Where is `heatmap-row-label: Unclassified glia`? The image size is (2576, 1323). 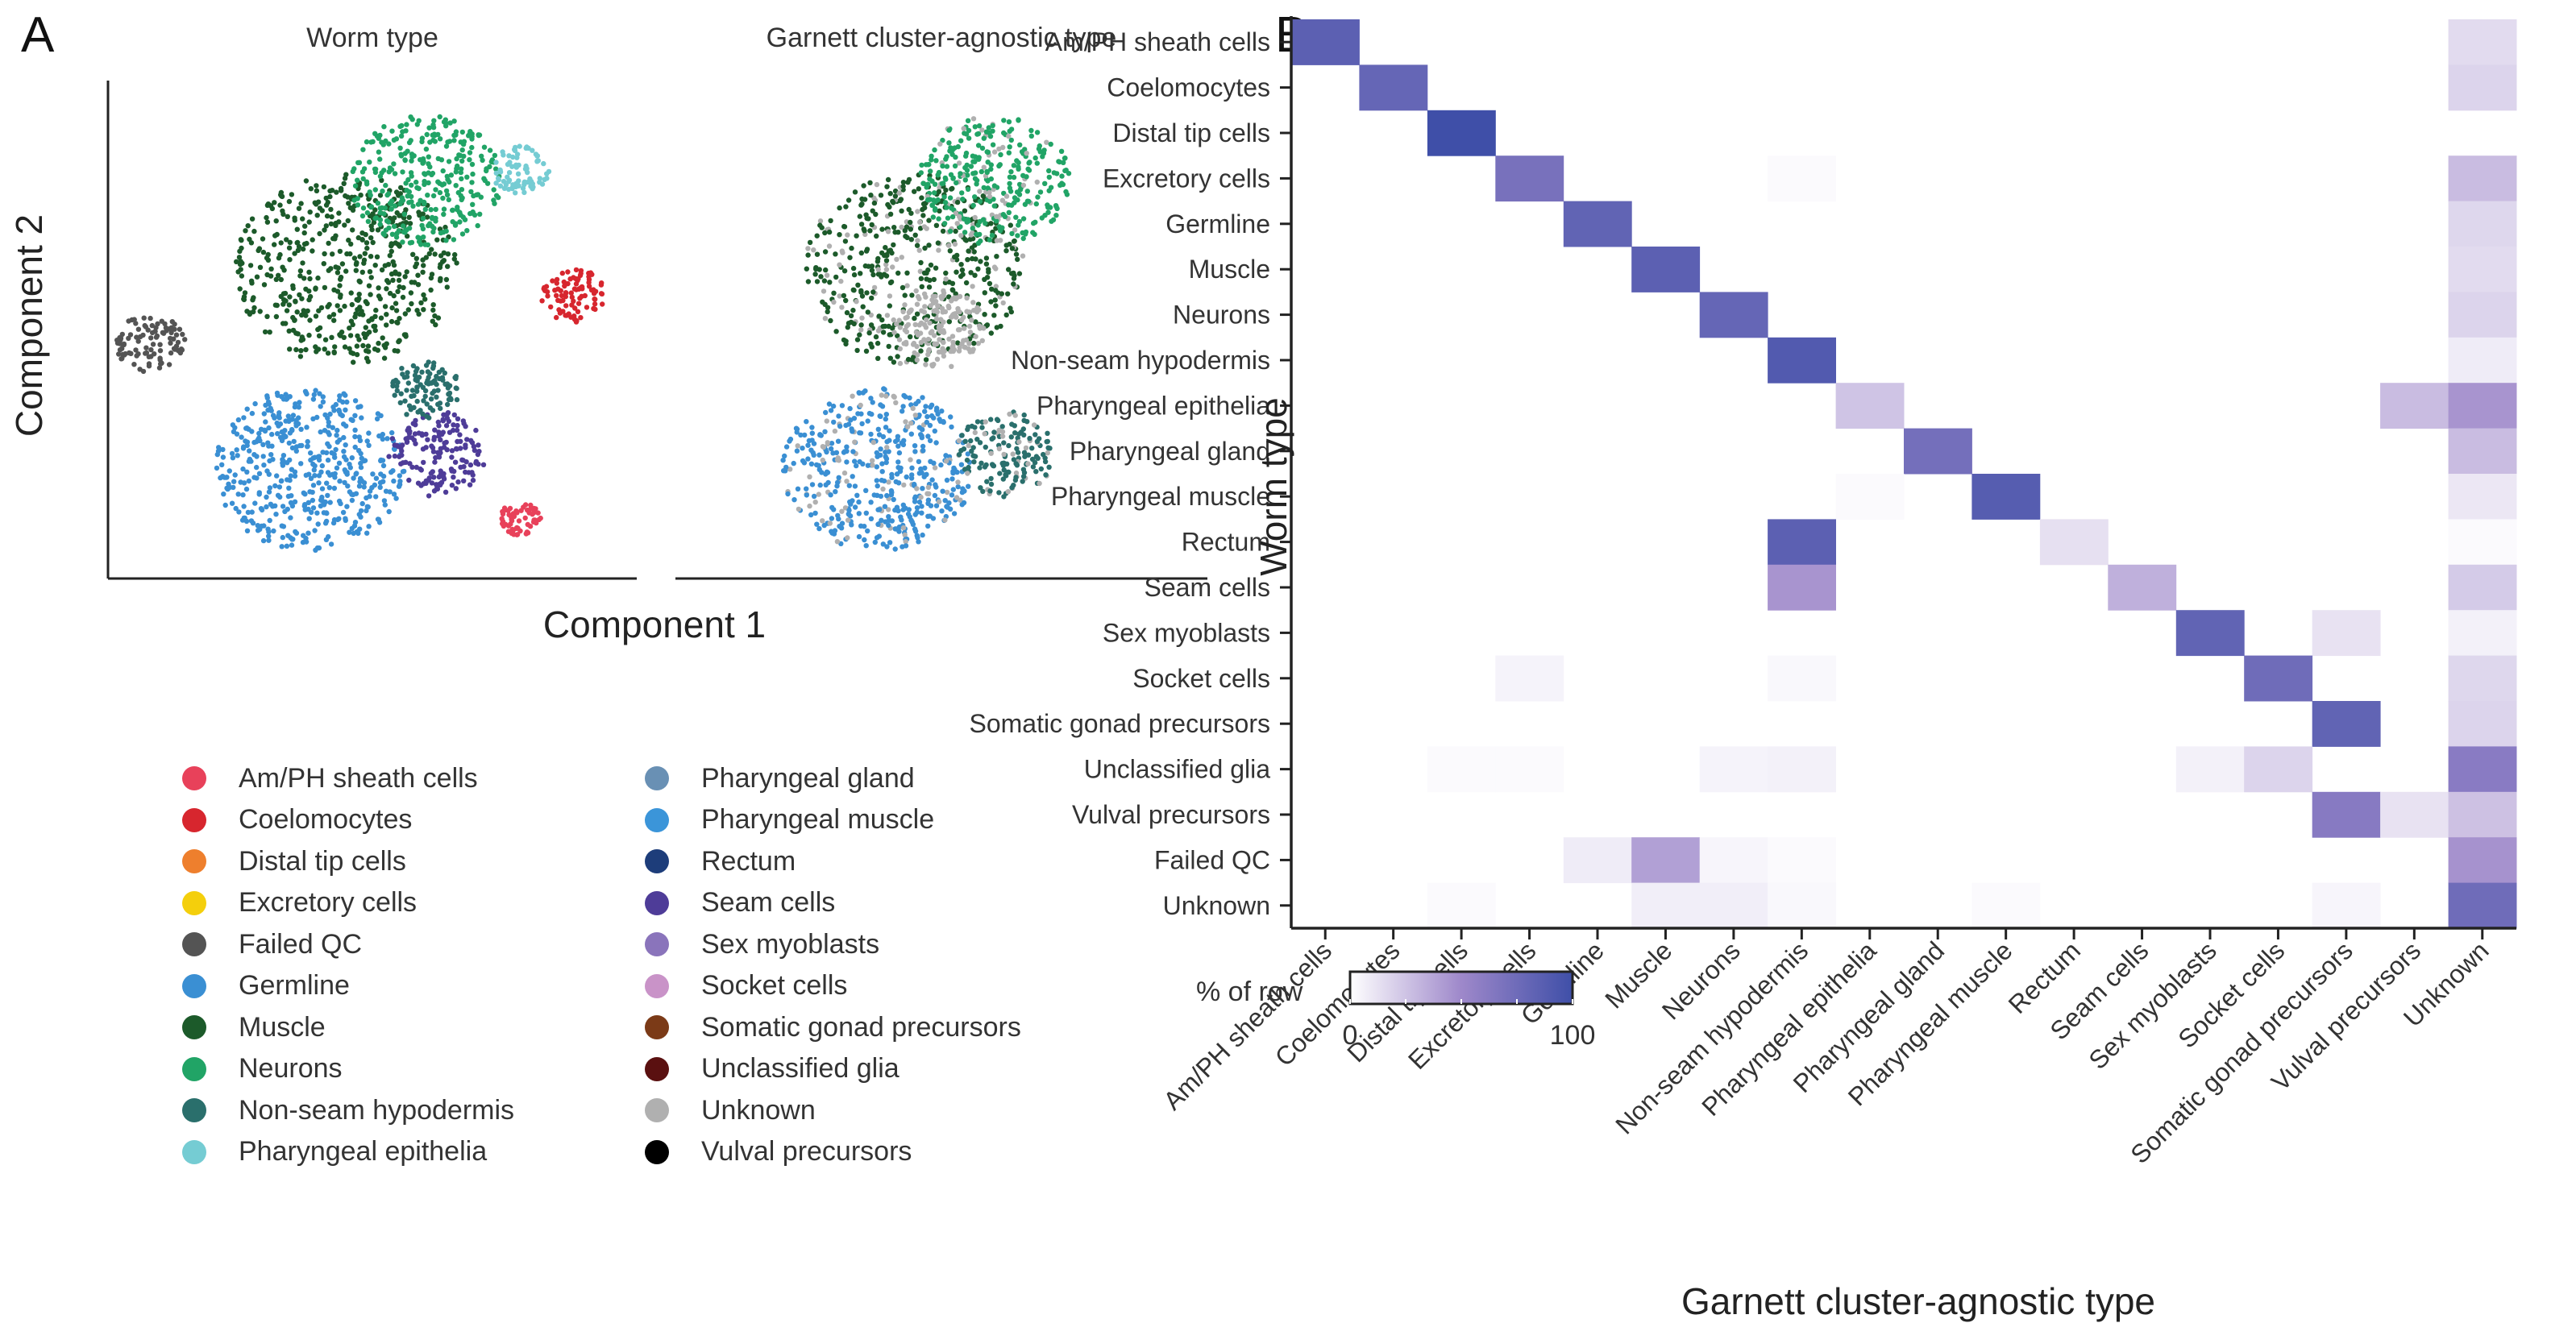
heatmap-row-label: Unclassified glia is located at coordinates (1177, 769).